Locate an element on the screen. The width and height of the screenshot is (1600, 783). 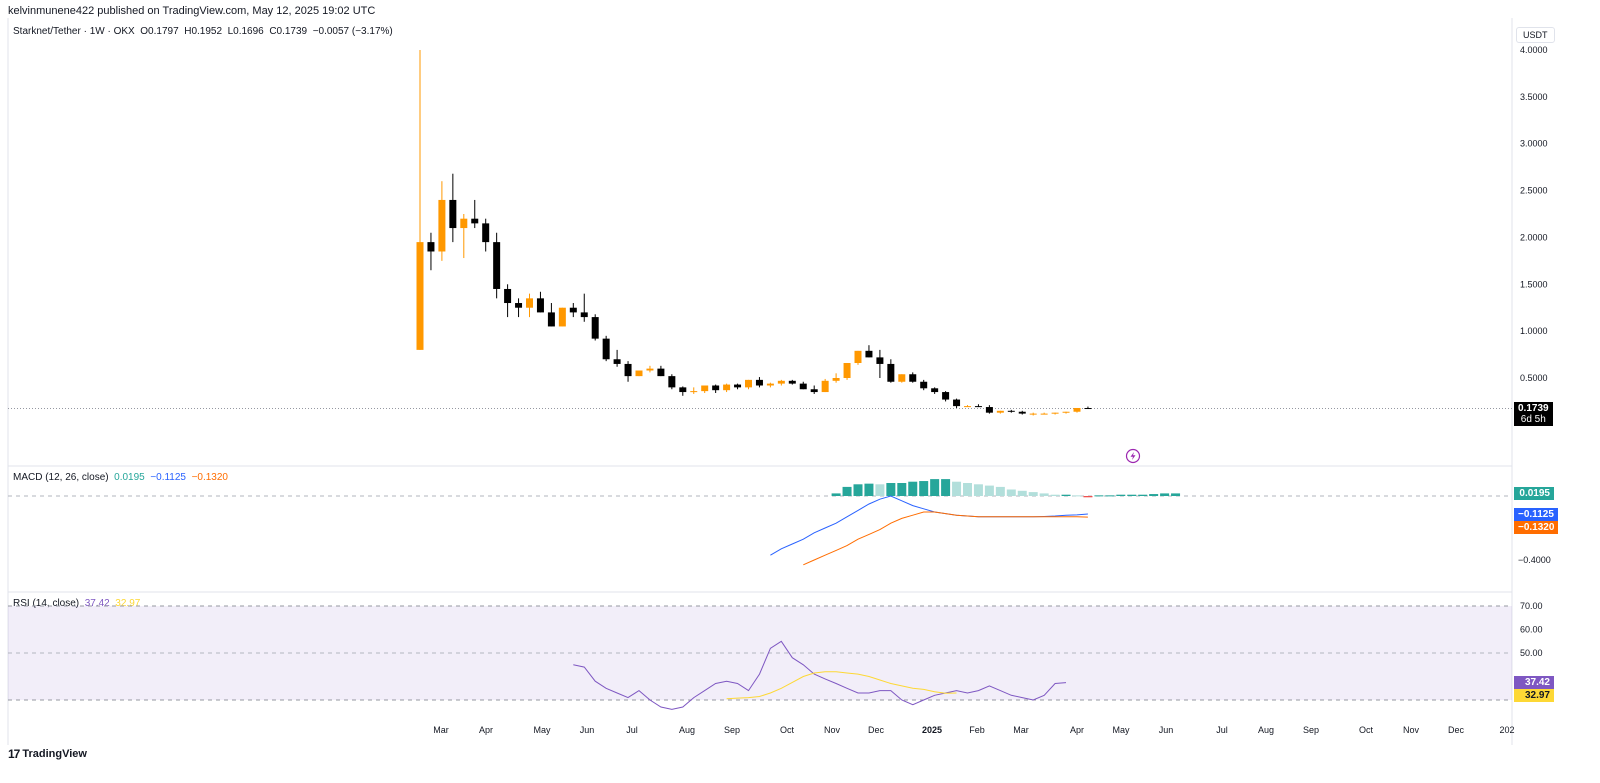
rsi-value: 37.42 is located at coordinates (97, 603).